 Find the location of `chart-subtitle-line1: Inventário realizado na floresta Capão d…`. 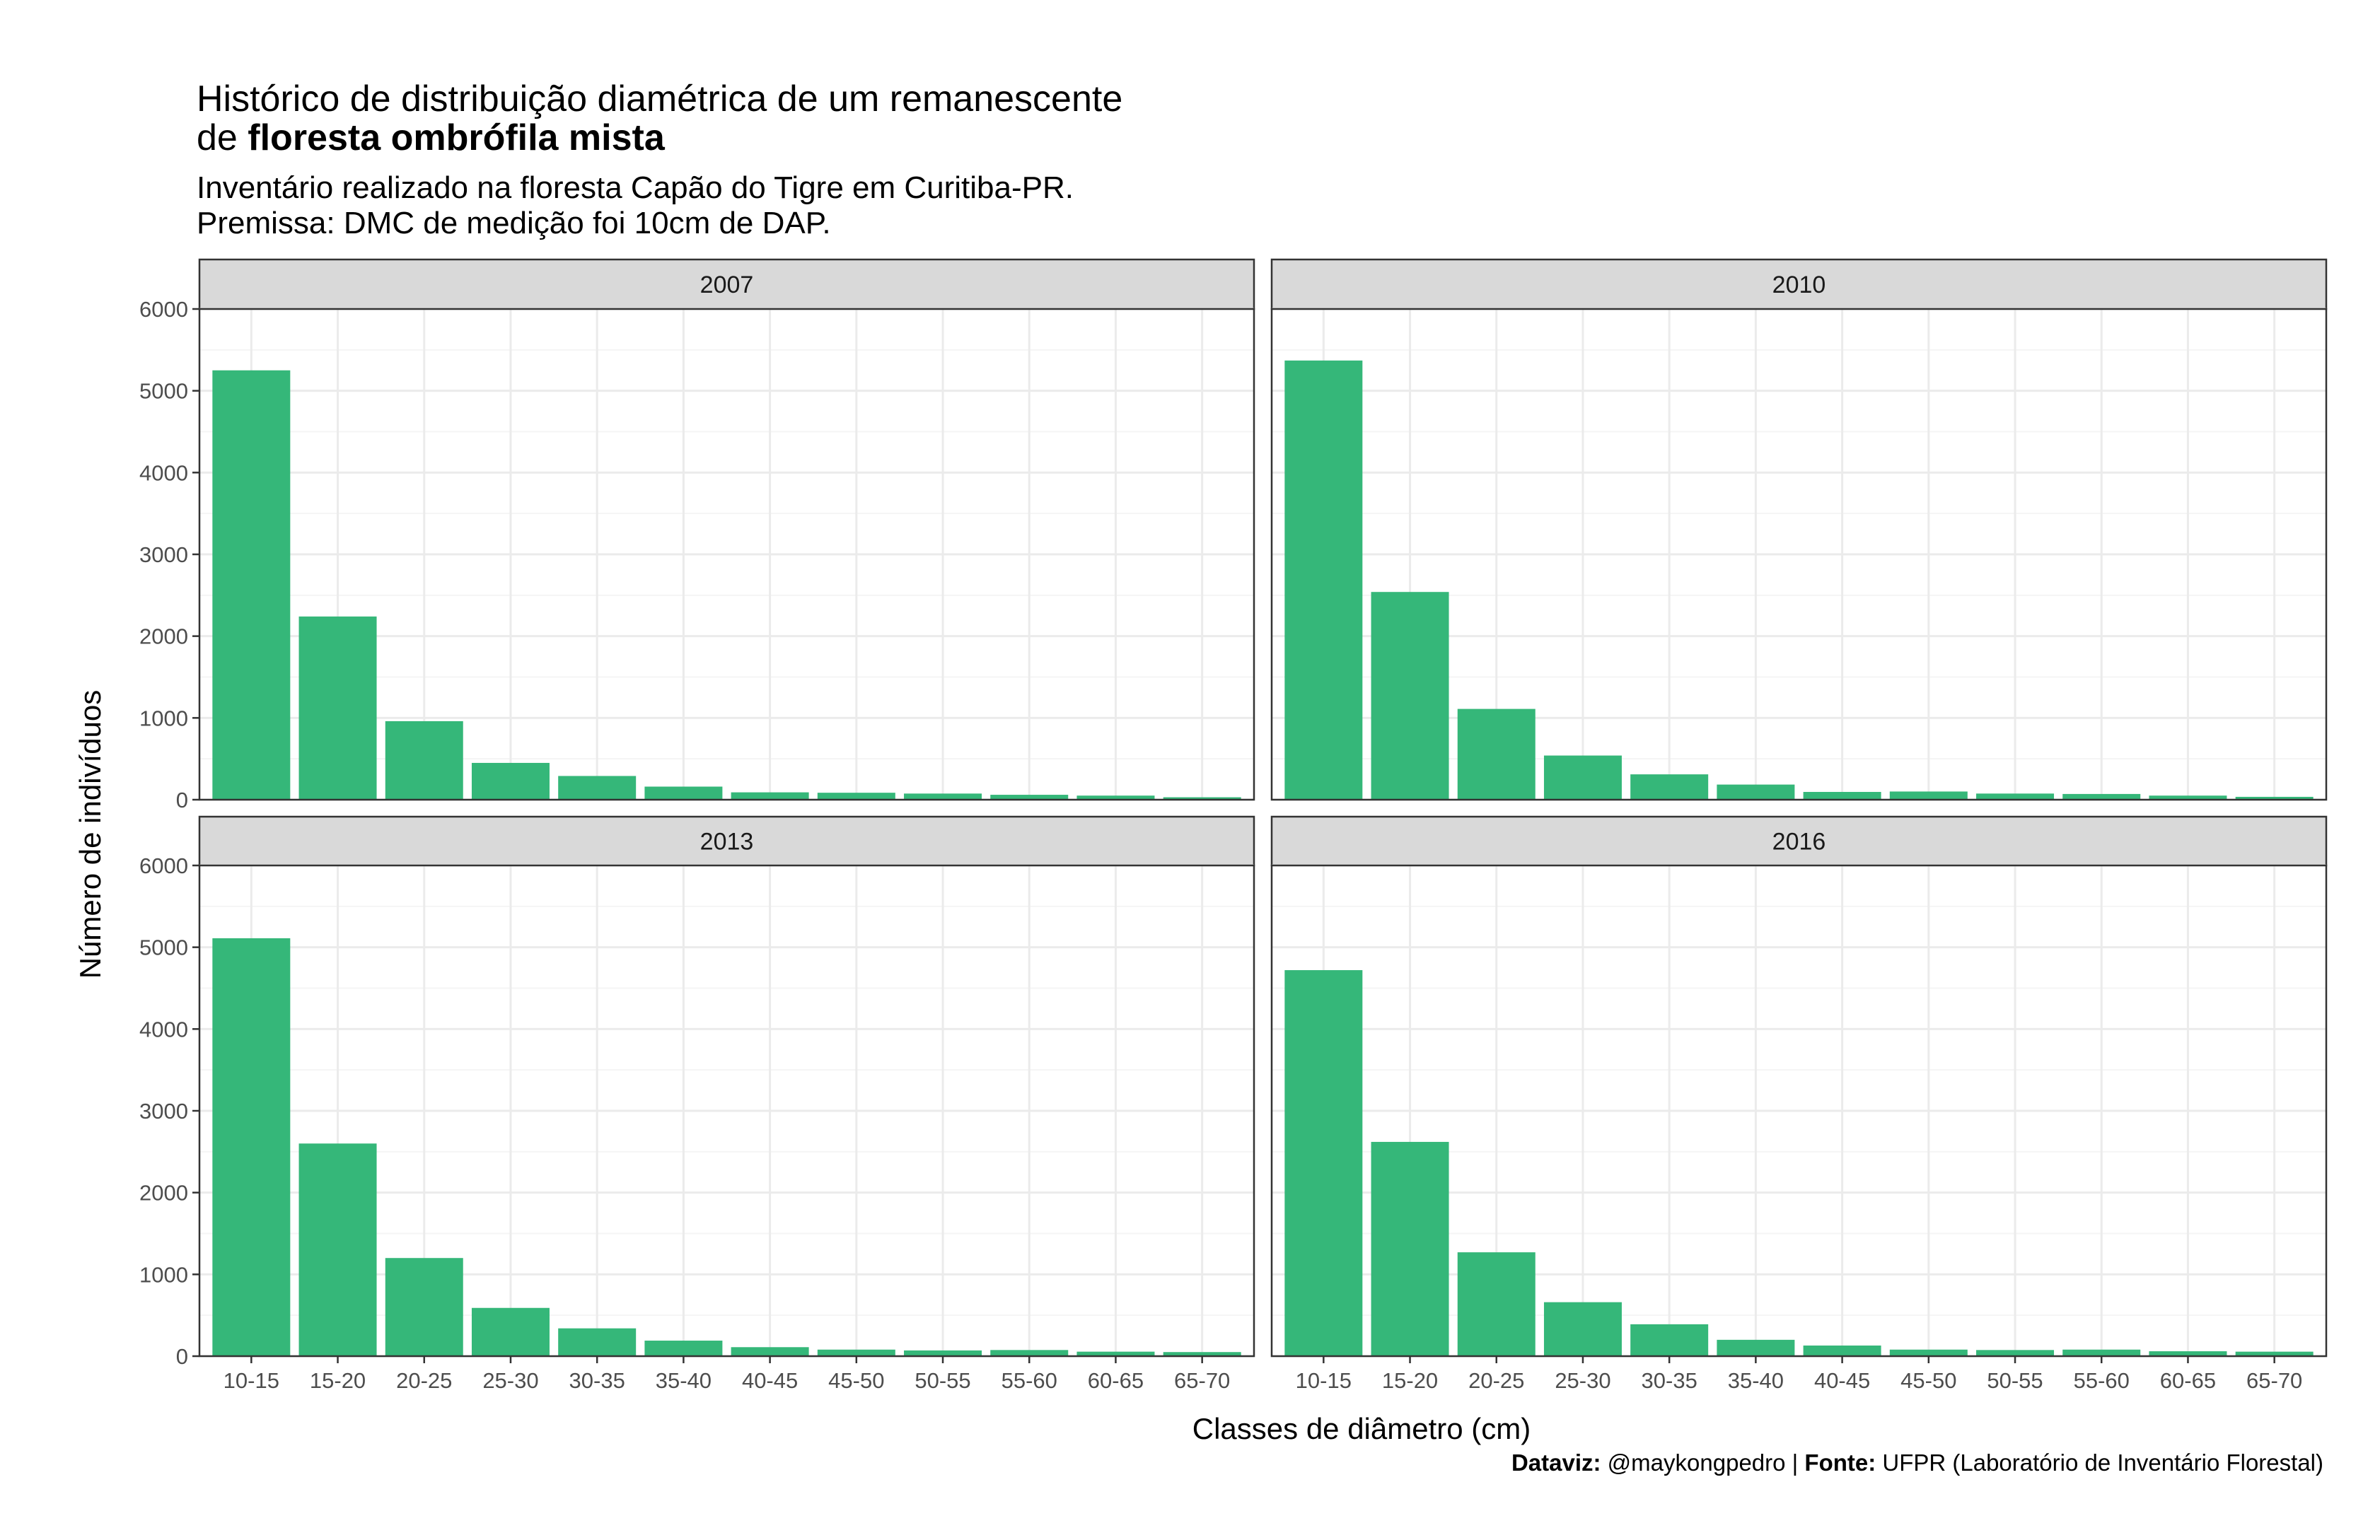

chart-subtitle-line1: Inventário realizado na floresta Capão d… is located at coordinates (635, 187).